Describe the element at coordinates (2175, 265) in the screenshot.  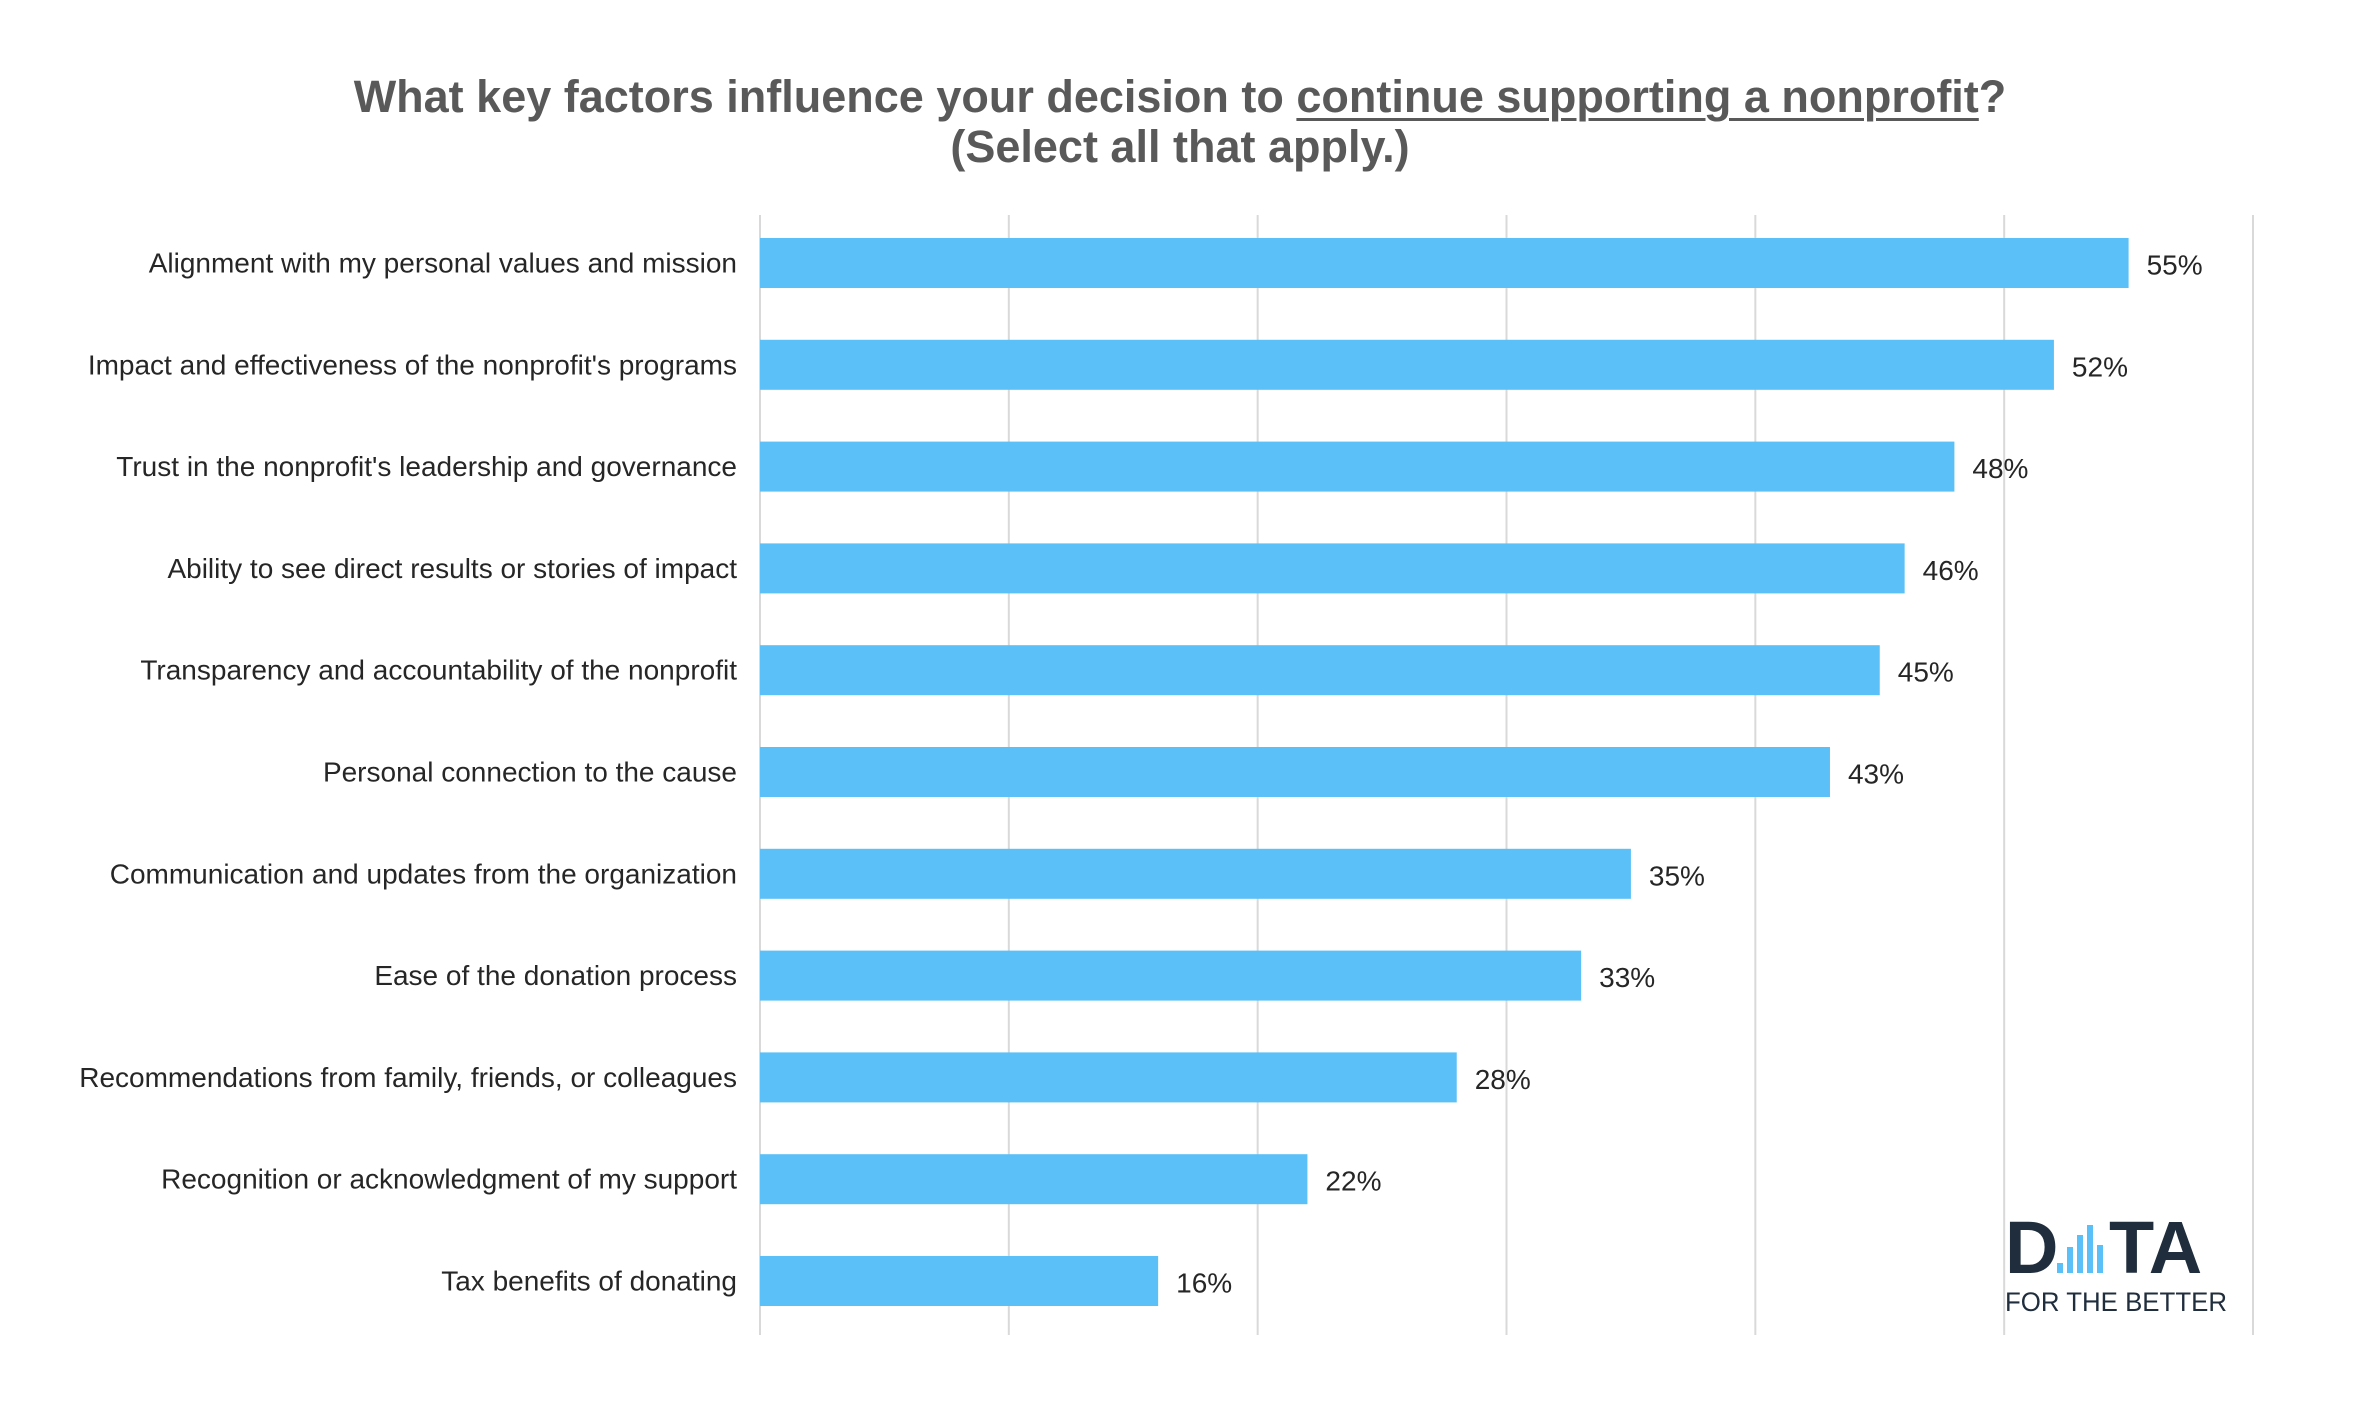
I see `value-label: 55%` at that location.